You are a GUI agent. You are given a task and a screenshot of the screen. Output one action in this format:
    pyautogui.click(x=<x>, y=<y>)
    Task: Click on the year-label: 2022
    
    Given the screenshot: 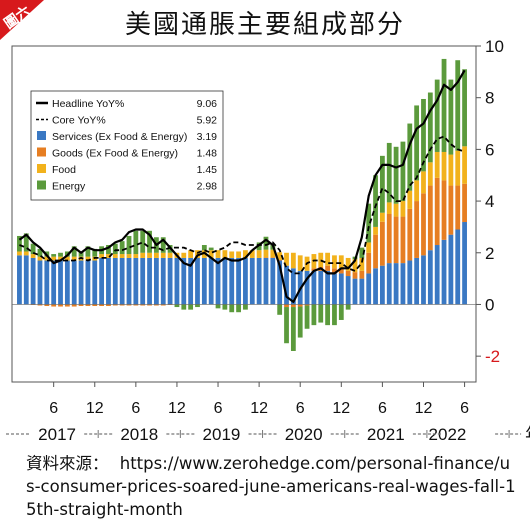 What is the action you would take?
    pyautogui.click(x=448, y=434)
    